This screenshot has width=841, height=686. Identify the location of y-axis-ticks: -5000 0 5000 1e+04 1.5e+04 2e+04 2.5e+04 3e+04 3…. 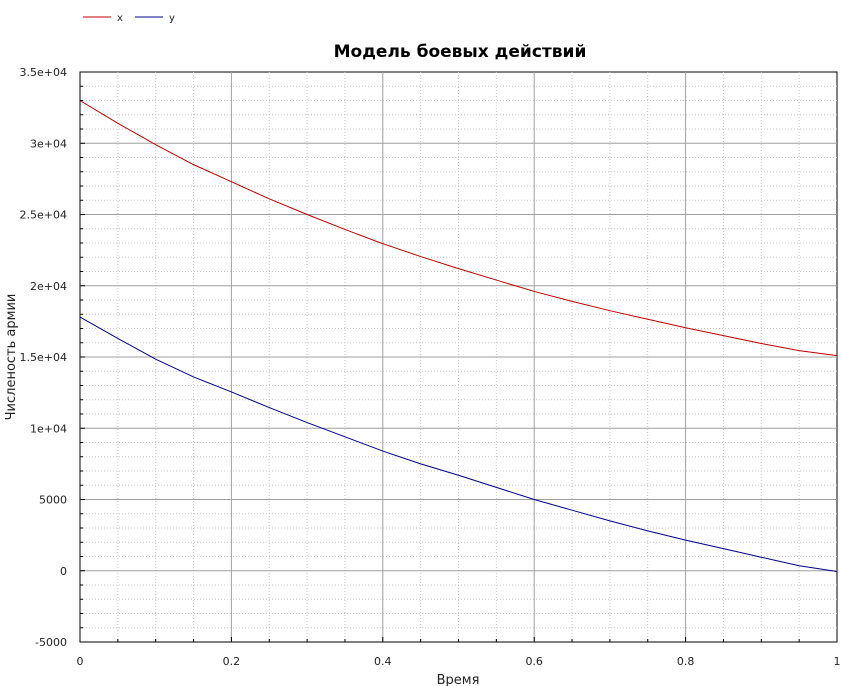
(52, 357).